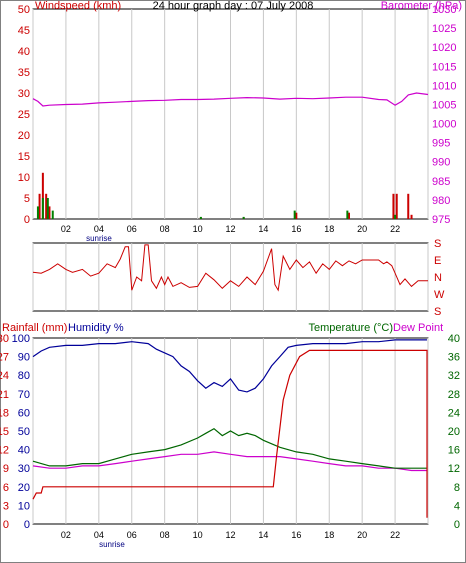  I want to click on humidity-line, so click(229, 366).